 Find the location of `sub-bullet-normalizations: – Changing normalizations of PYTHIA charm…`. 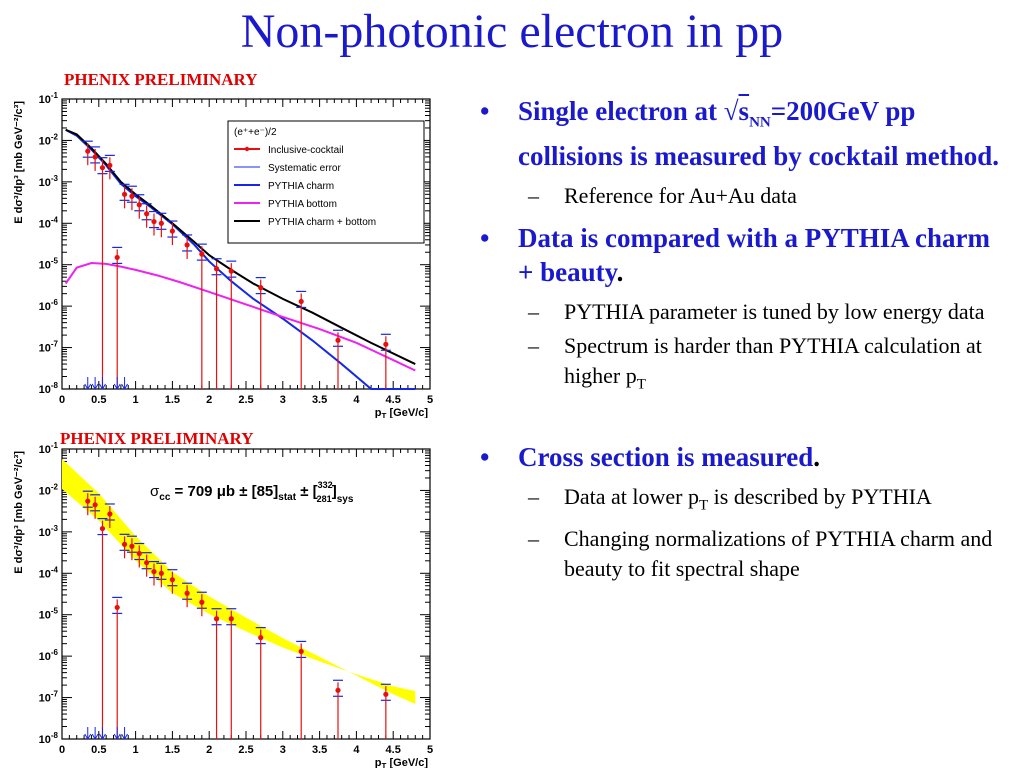

sub-bullet-normalizations: – Changing normalizations of PYTHIA charm… is located at coordinates (760, 554).